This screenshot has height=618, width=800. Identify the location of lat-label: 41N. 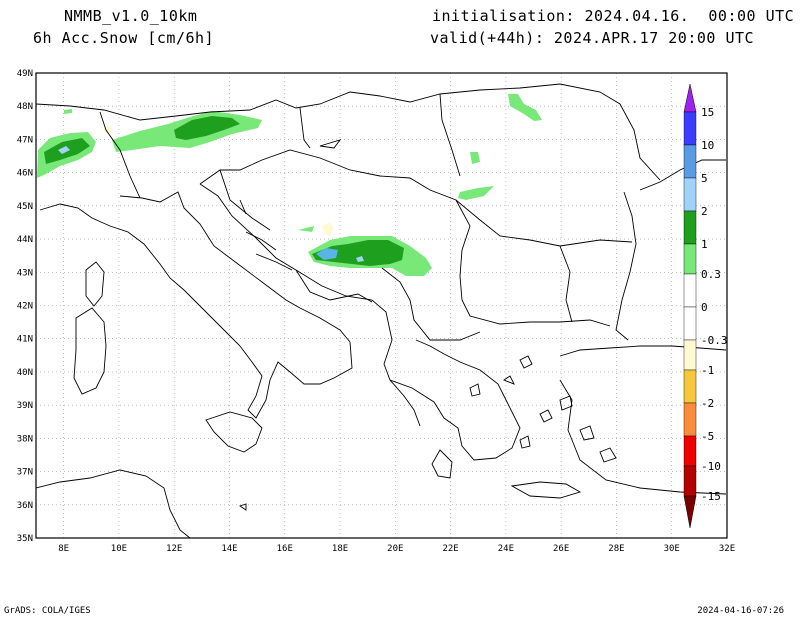
(25, 340).